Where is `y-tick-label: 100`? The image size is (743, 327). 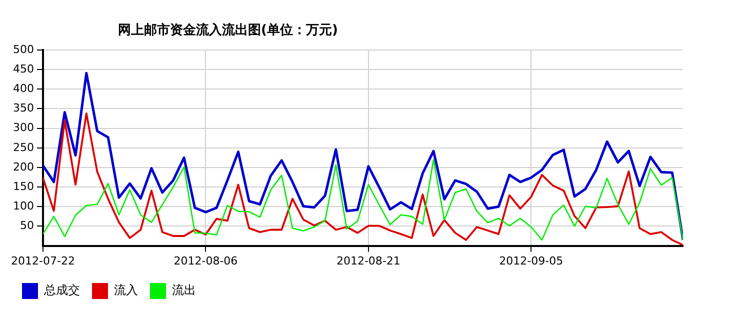 y-tick-label: 100 is located at coordinates (23, 206).